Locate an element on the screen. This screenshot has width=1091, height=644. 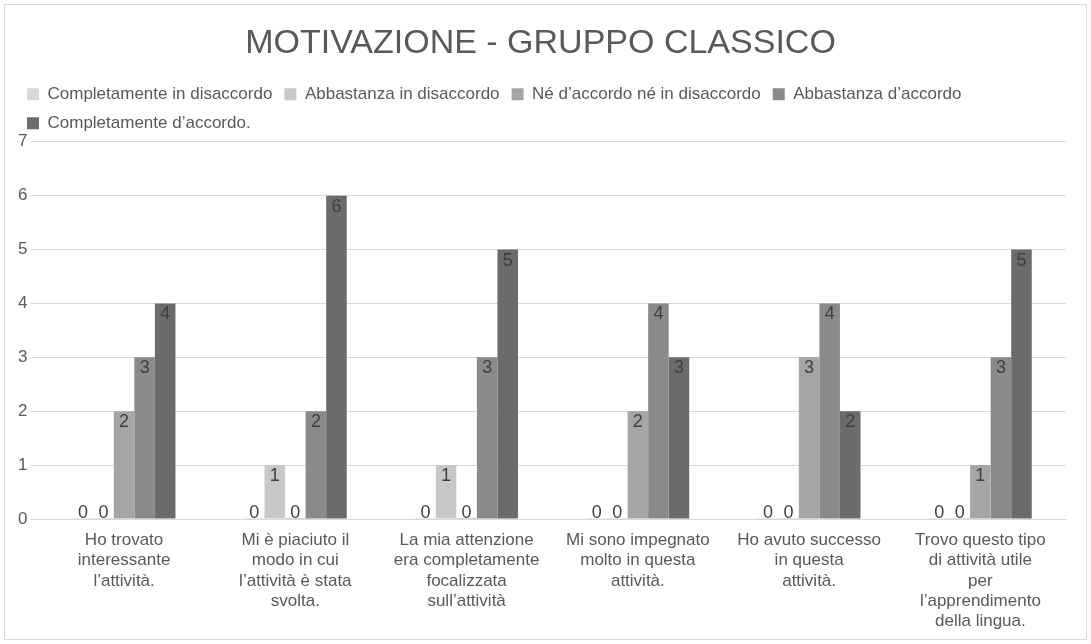
x-tick-label: Mi è piaciuto il modo in cui l’attività è stata svolta. is located at coordinates (296, 570).